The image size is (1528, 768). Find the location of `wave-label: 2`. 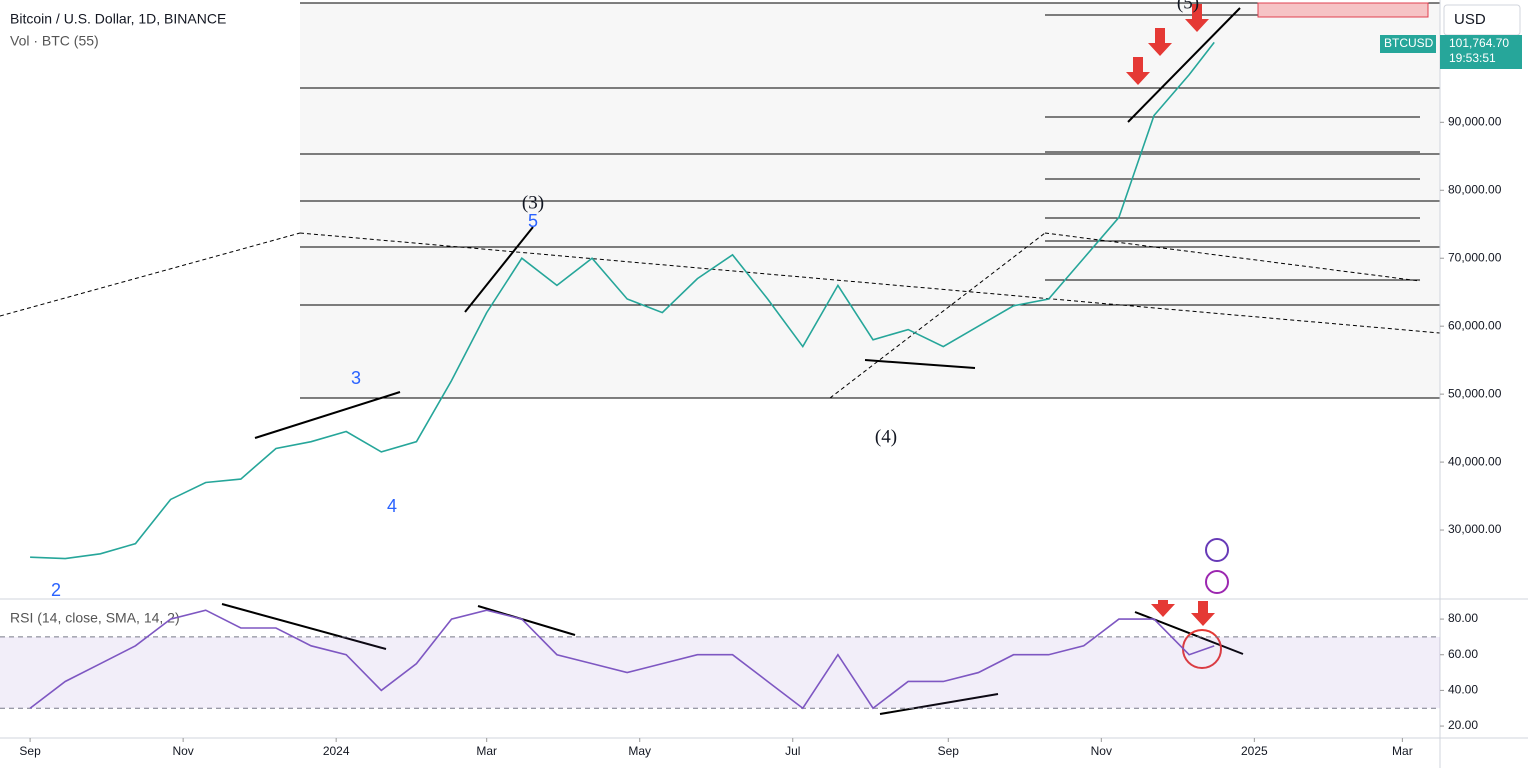

wave-label: 2 is located at coordinates (56, 590).